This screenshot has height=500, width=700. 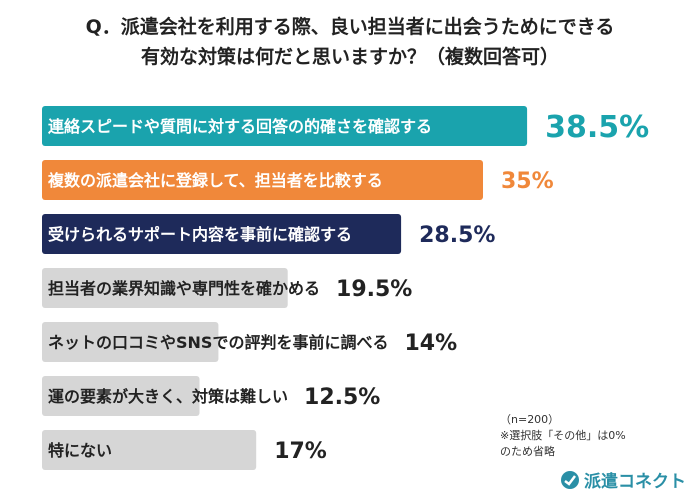 What do you see at coordinates (635, 482) in the screenshot?
I see `brand-name: 派遣コネクト` at bounding box center [635, 482].